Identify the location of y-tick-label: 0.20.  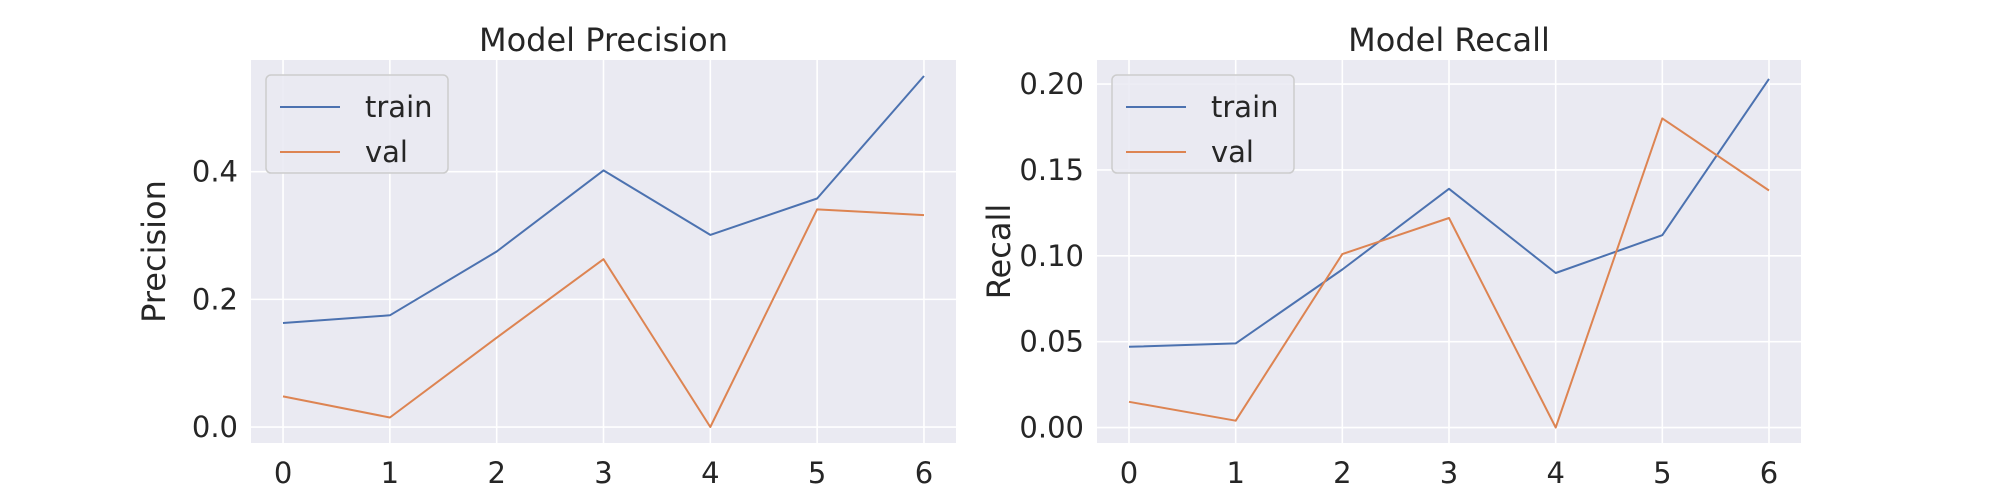
(1051, 84).